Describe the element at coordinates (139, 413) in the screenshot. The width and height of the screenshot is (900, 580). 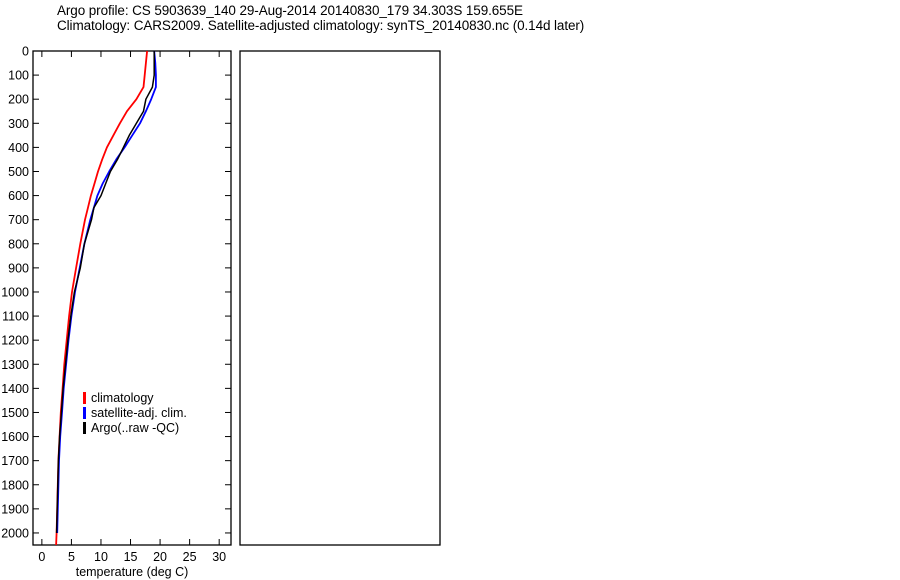
I see `legend-label: satellite-adj. clim.` at that location.